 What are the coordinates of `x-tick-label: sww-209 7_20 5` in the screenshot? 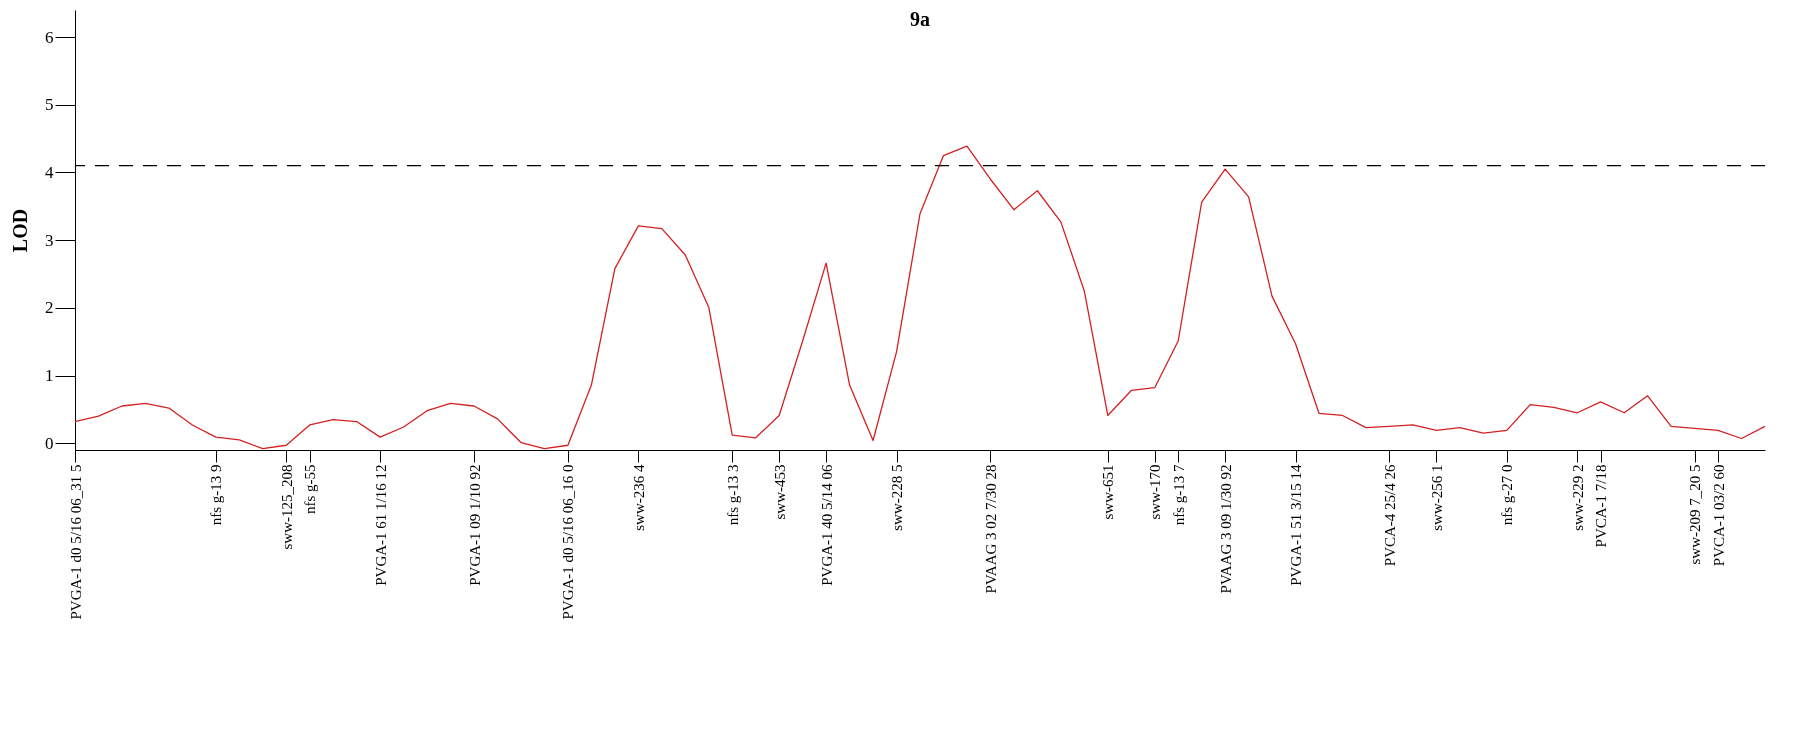 It's located at (1695, 514).